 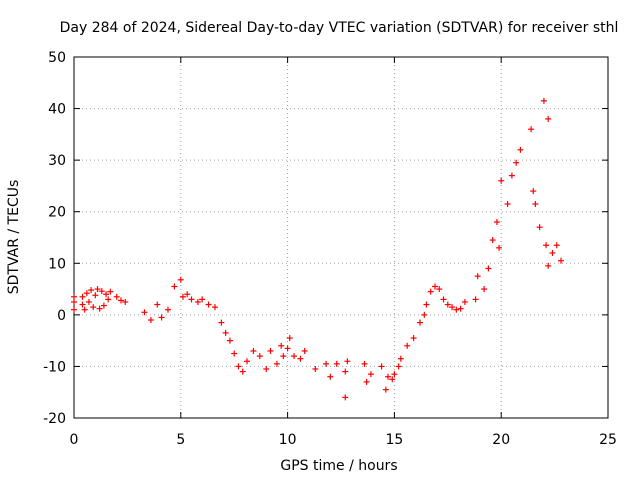 I want to click on x-tick-label: 25, so click(x=608, y=440).